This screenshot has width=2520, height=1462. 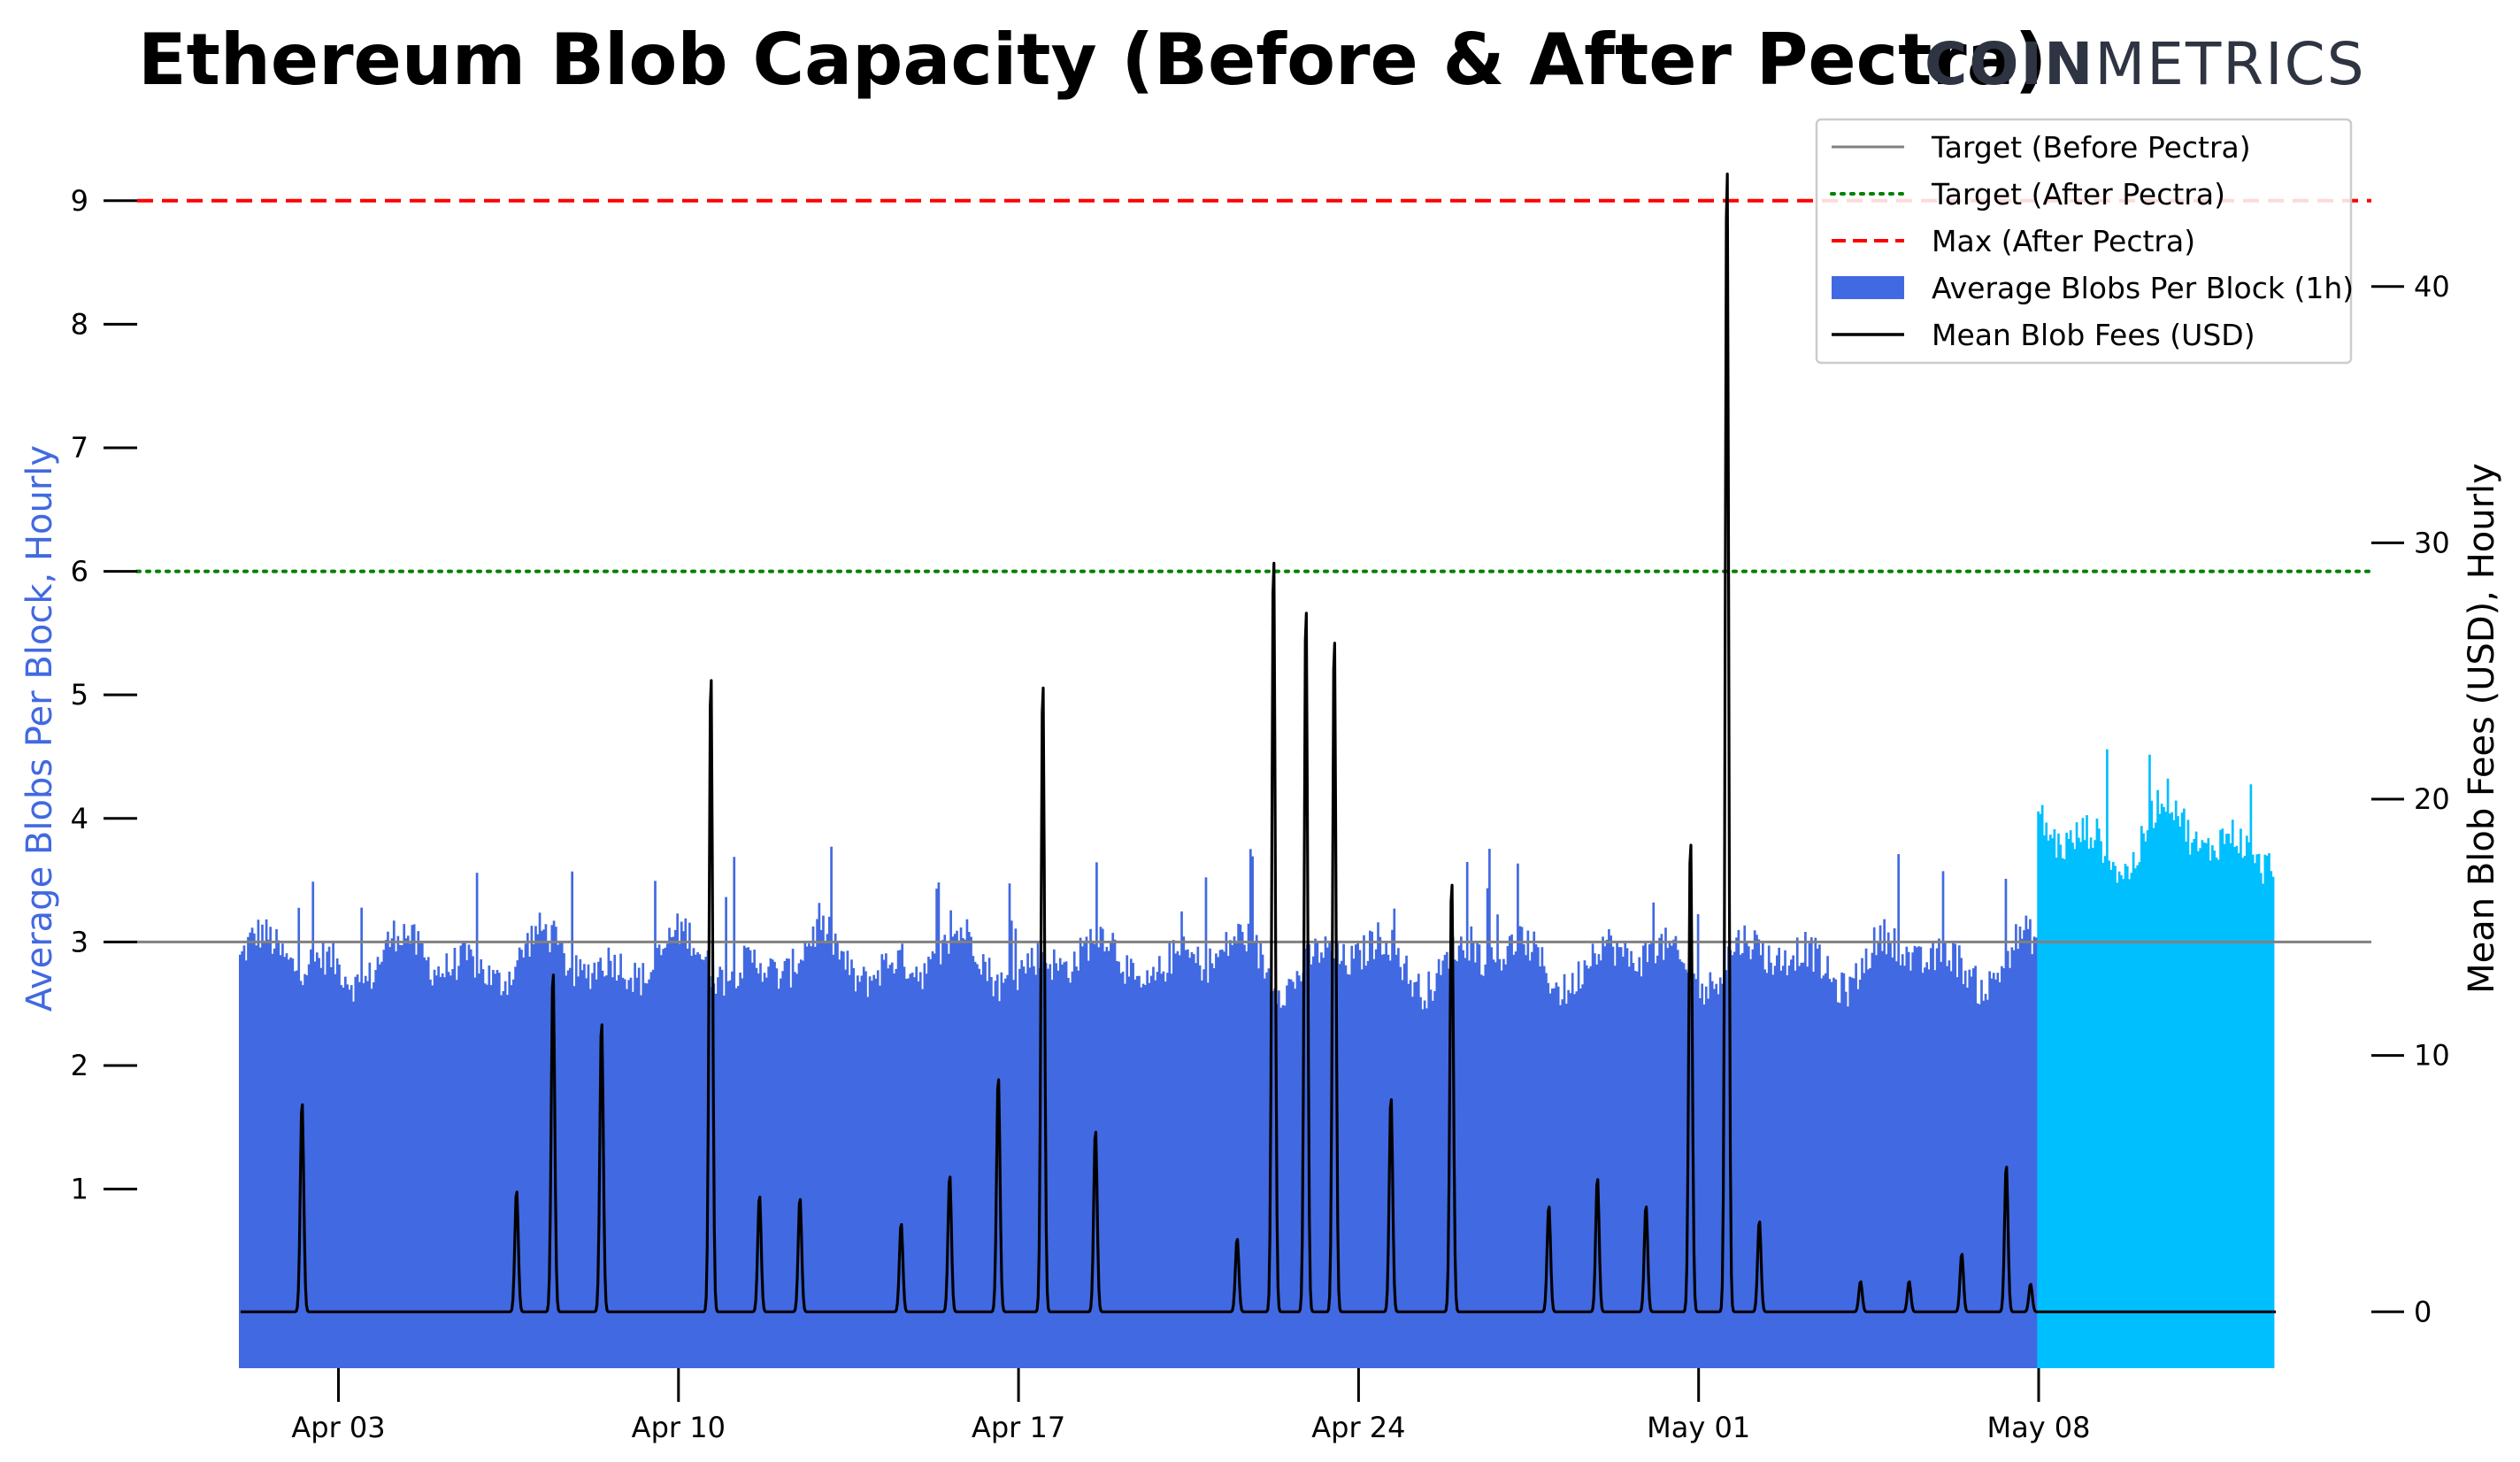 What do you see at coordinates (79, 448) in the screenshot?
I see `left-tick-label: 7` at bounding box center [79, 448].